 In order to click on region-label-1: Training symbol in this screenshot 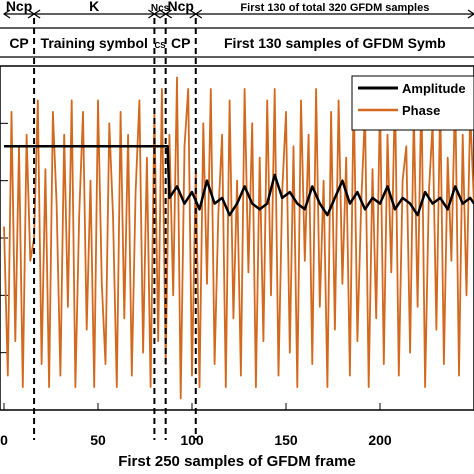, I will do `click(94, 43)`.